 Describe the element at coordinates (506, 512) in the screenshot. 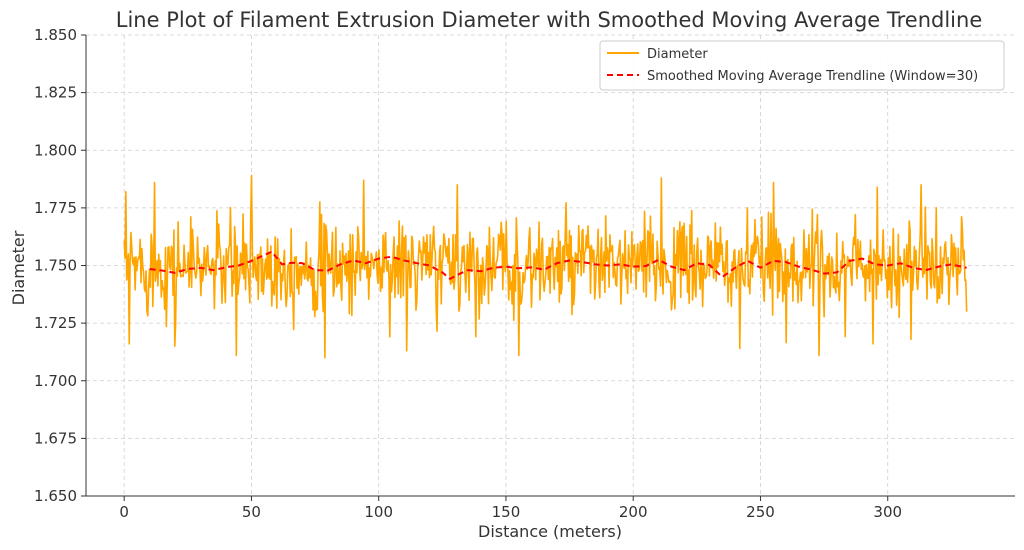

I see `x-tick-label: 150` at that location.